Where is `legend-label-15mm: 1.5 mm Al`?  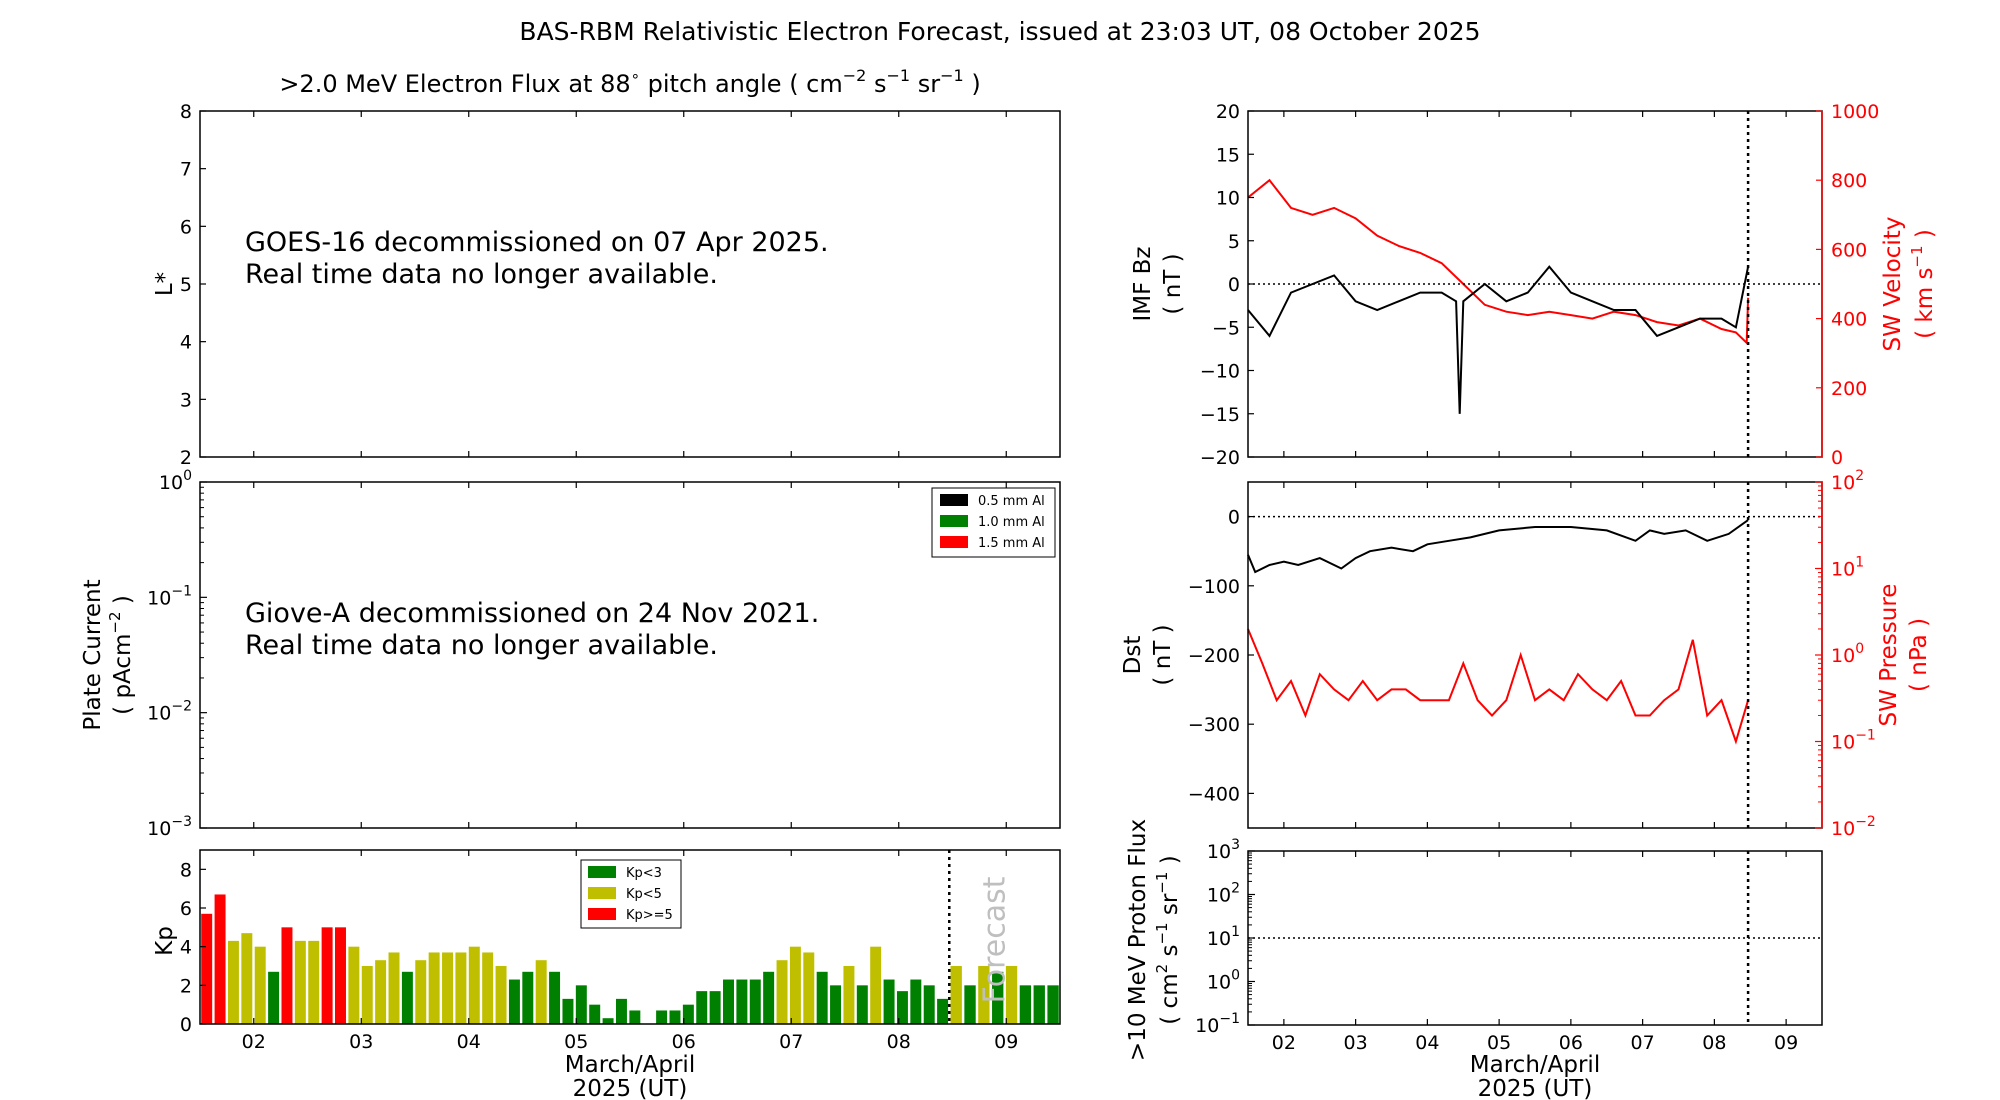
legend-label-15mm: 1.5 mm Al is located at coordinates (1011, 543).